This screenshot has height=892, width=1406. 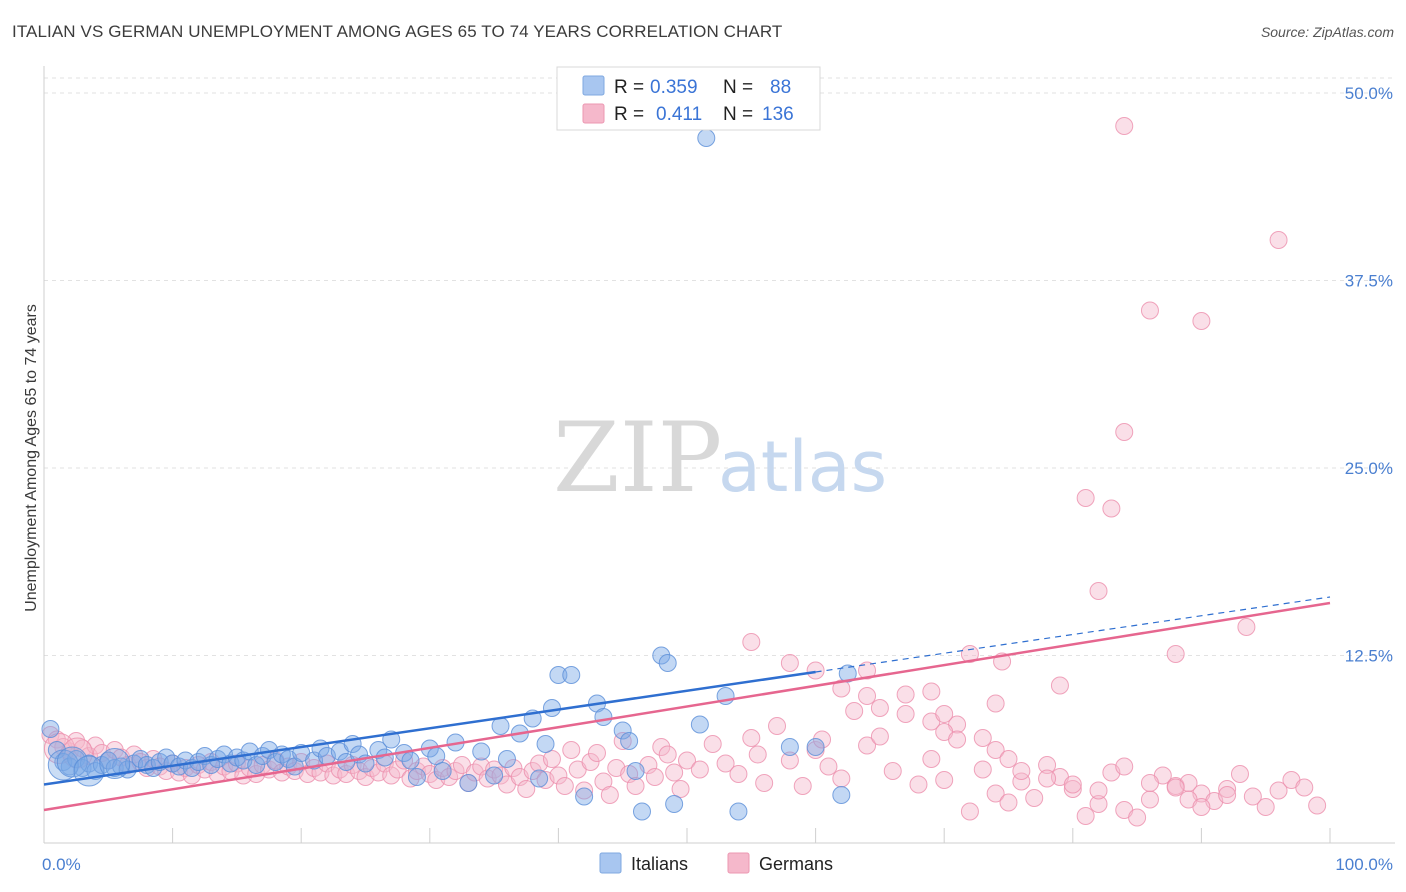 I want to click on legend-r-label-italians: R =, so click(x=629, y=87).